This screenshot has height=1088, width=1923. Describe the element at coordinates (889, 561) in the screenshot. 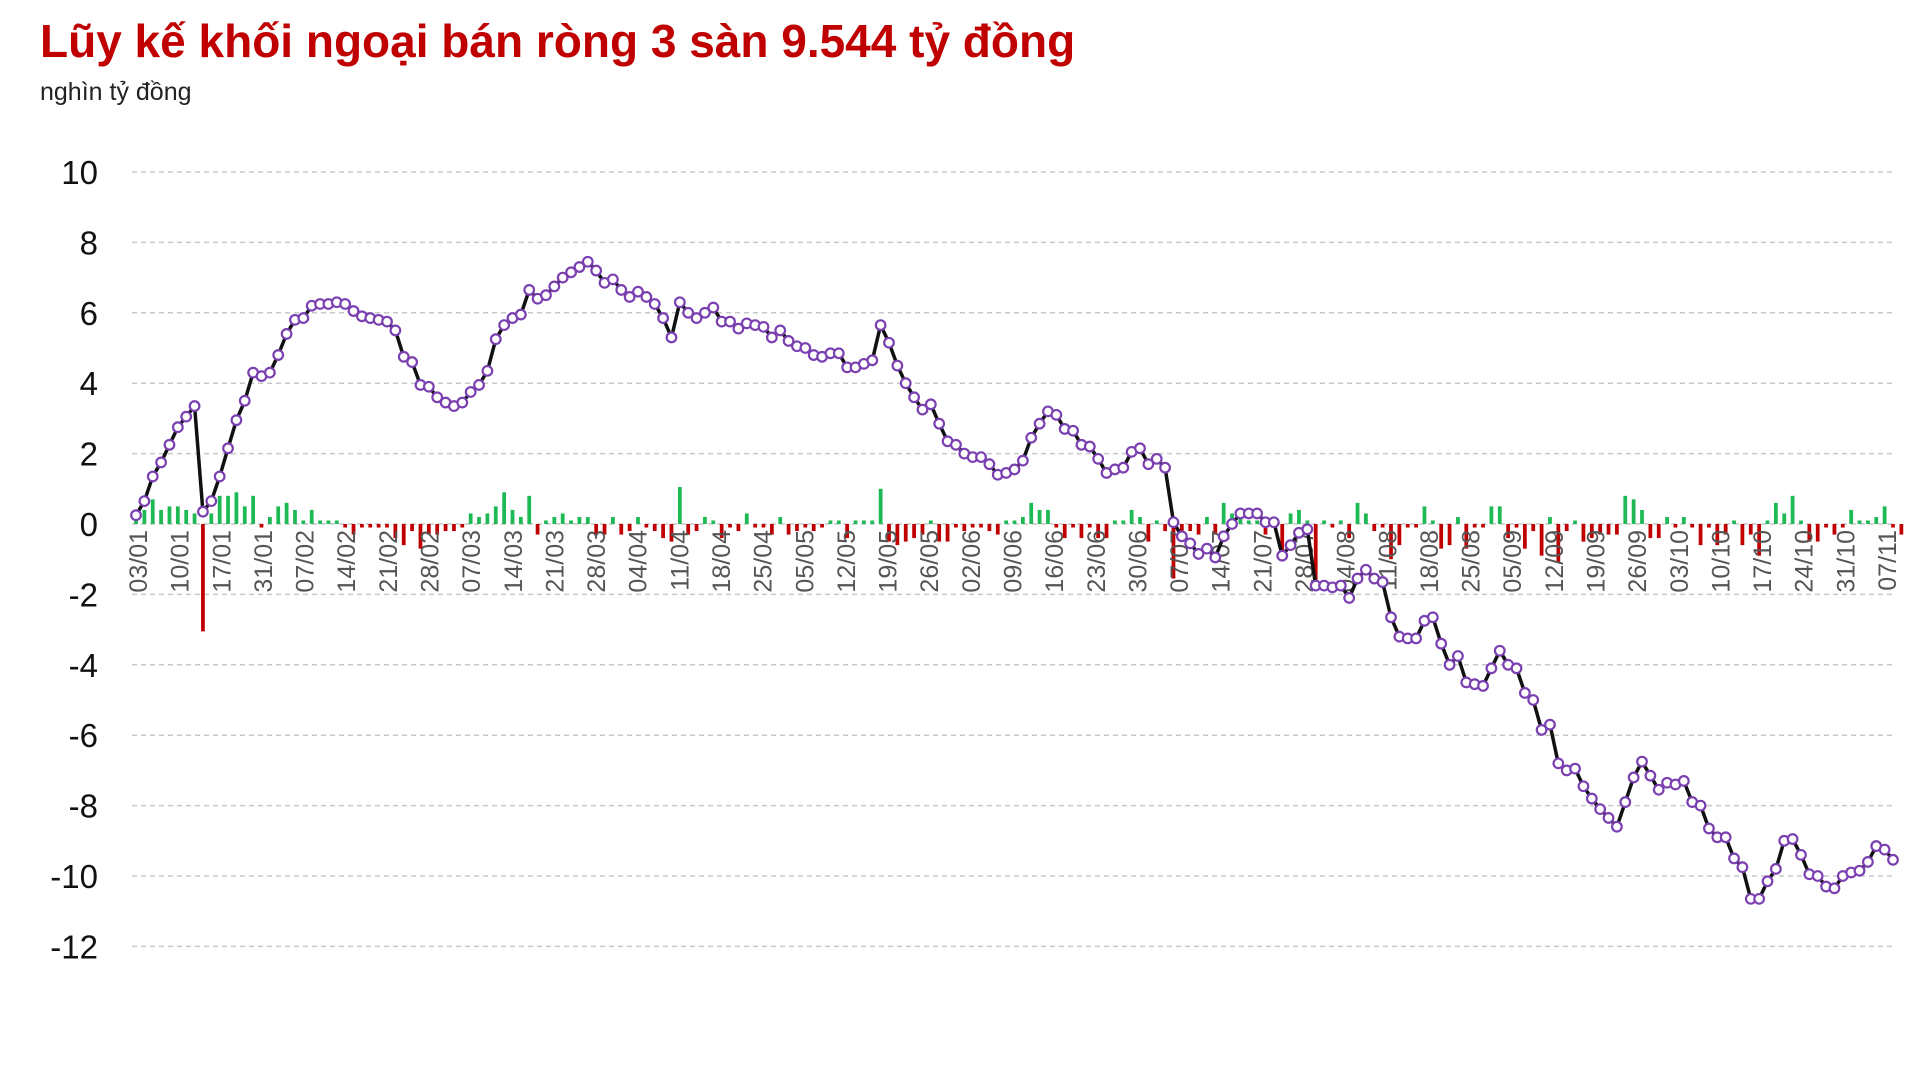

I see `x-tick-label: 19/05` at that location.